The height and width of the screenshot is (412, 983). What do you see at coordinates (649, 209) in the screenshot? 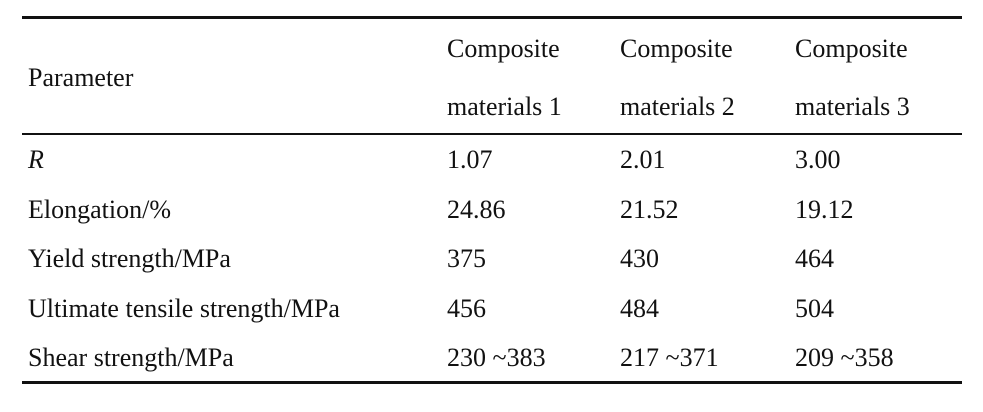
I see `table-cell: 21.52` at bounding box center [649, 209].